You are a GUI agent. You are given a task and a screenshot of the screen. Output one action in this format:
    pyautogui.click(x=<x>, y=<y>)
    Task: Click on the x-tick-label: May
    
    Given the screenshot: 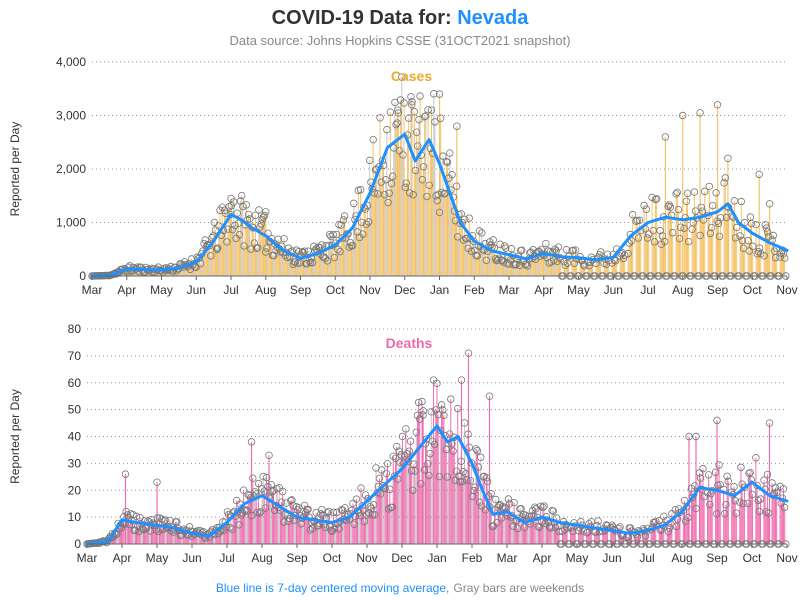 What is the action you would take?
    pyautogui.click(x=577, y=558)
    